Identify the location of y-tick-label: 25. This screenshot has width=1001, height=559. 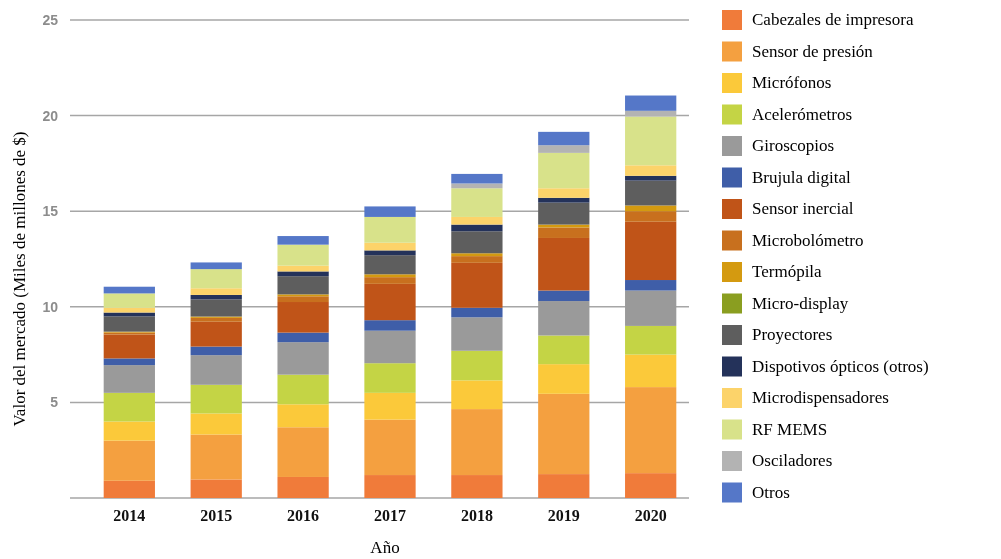
(50, 19).